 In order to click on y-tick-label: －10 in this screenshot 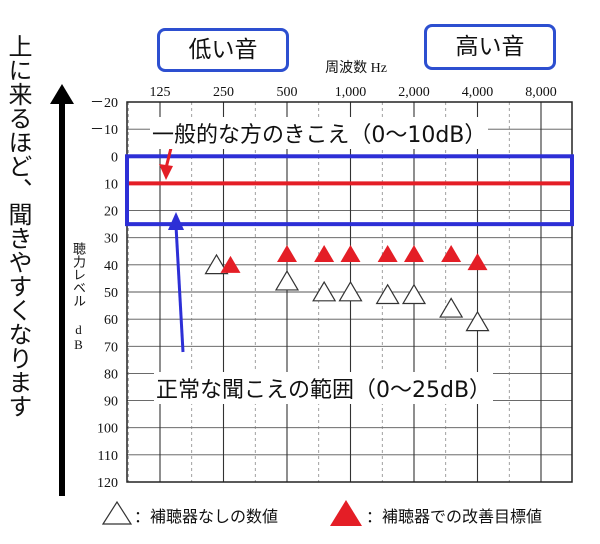, I will do `click(104, 130)`.